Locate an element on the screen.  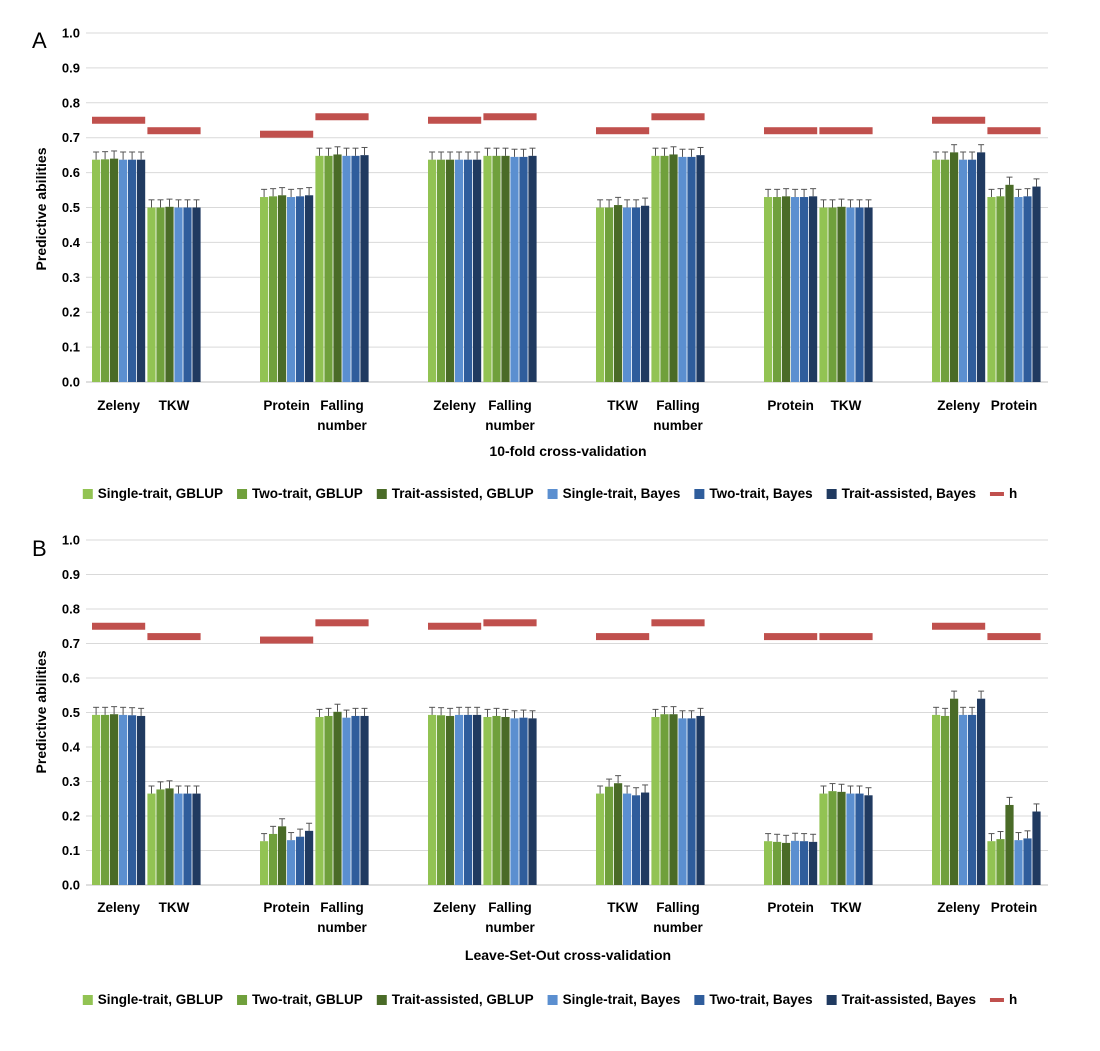
legend-label: Two-trait, Bayes is located at coordinates (760, 493).